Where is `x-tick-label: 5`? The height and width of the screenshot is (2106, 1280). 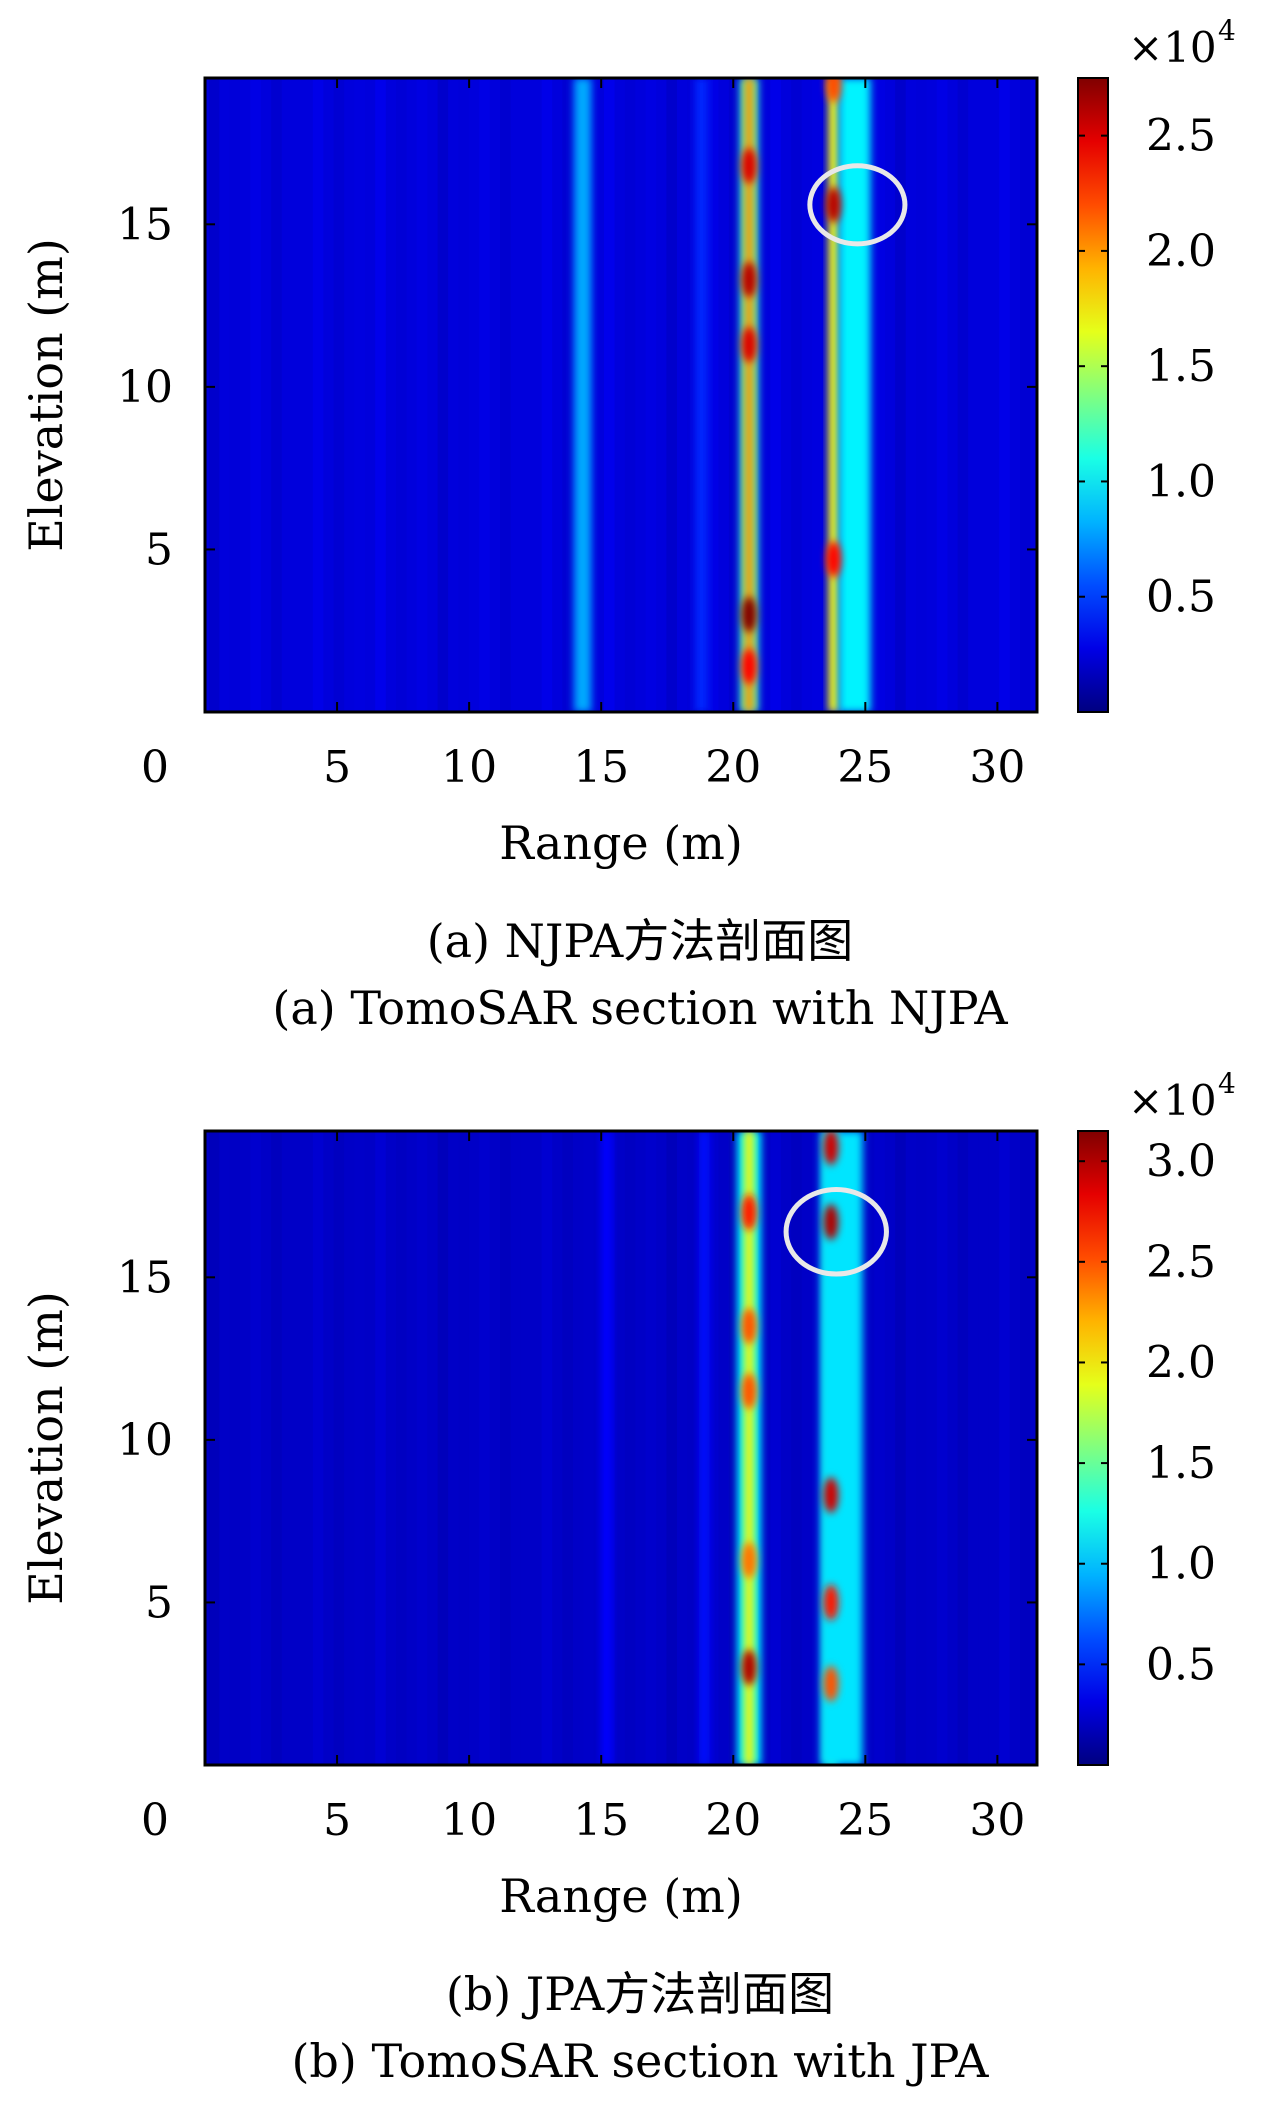 x-tick-label: 5 is located at coordinates (337, 767).